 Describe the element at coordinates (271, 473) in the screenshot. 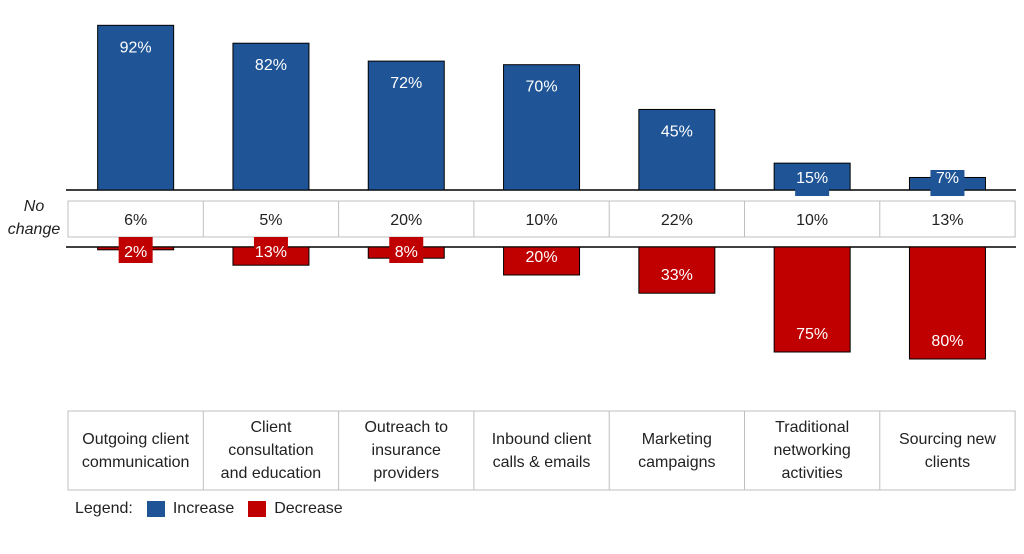

I see `category-label-line: and education` at that location.